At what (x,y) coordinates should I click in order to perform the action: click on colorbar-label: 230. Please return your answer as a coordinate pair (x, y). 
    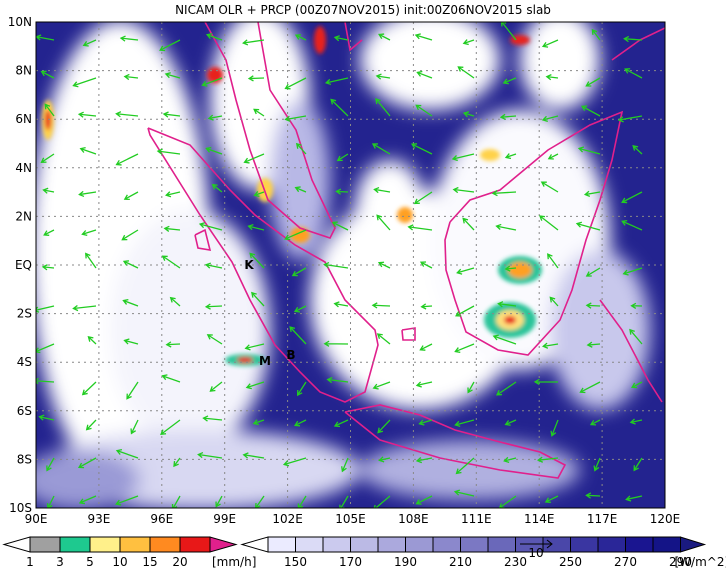
    Looking at the image, I should click on (515, 562).